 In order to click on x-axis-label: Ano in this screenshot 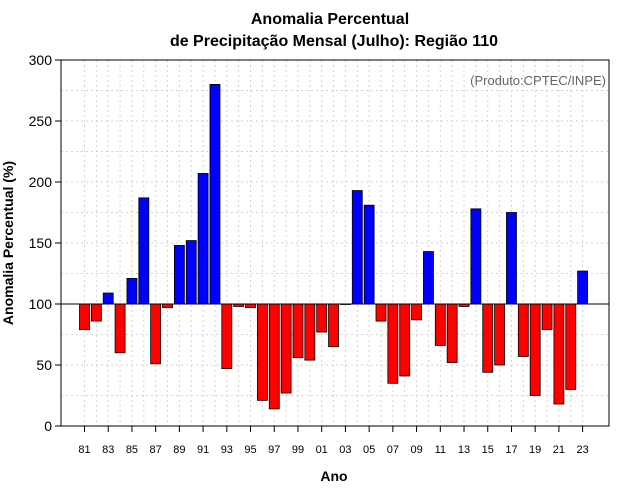, I will do `click(333, 476)`.